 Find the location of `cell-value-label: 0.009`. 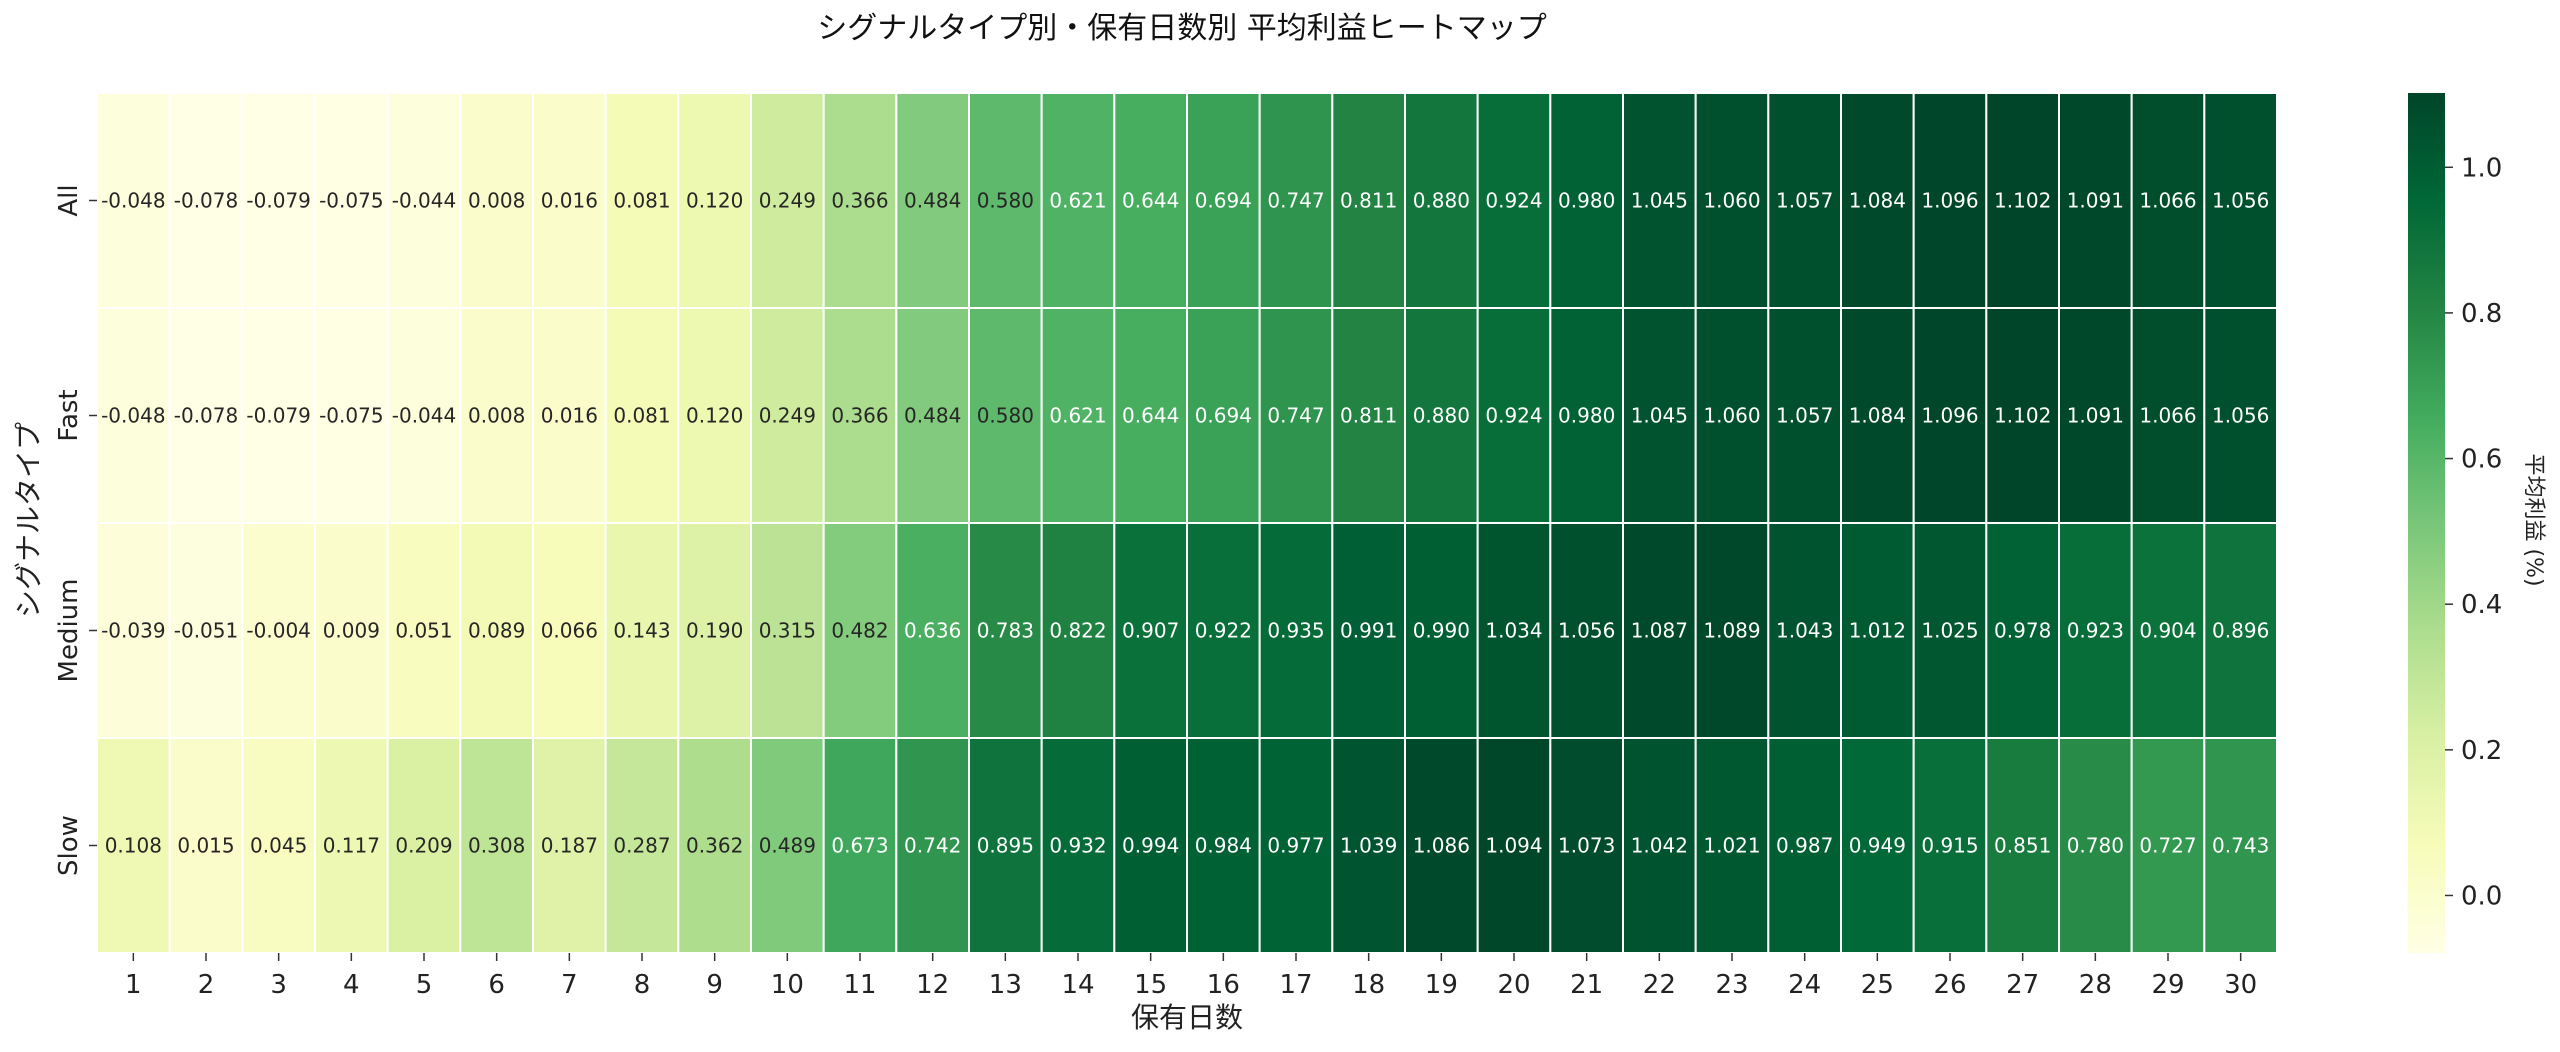

cell-value-label: 0.009 is located at coordinates (351, 631).